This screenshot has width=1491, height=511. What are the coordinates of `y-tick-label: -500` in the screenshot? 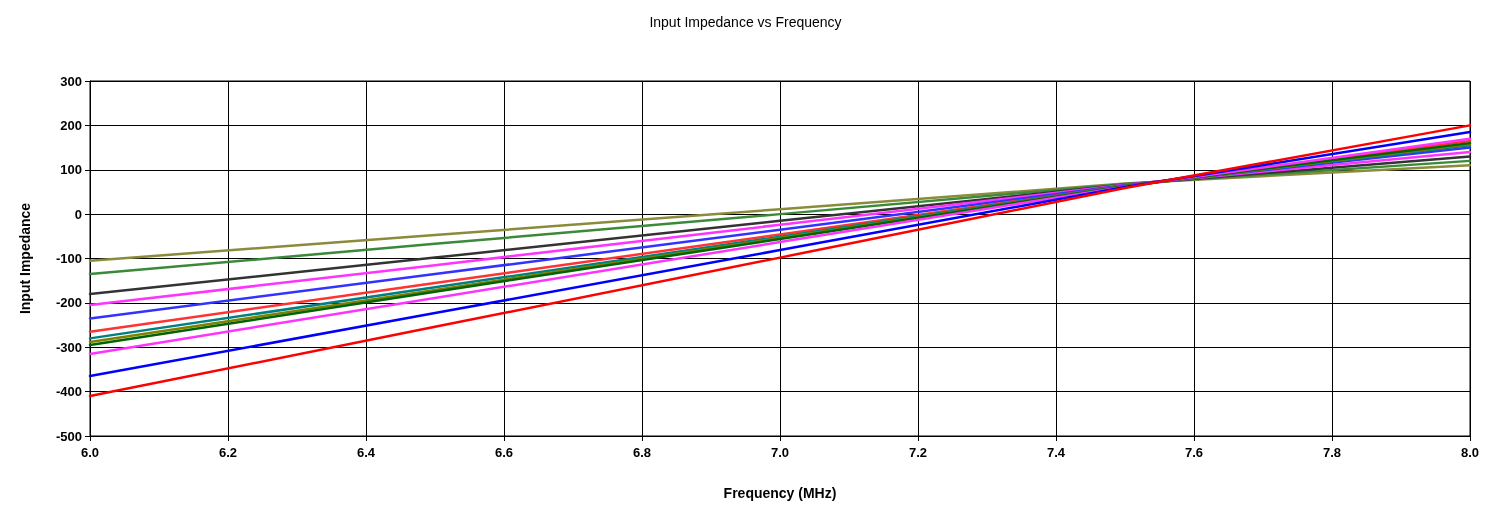 It's located at (68, 436).